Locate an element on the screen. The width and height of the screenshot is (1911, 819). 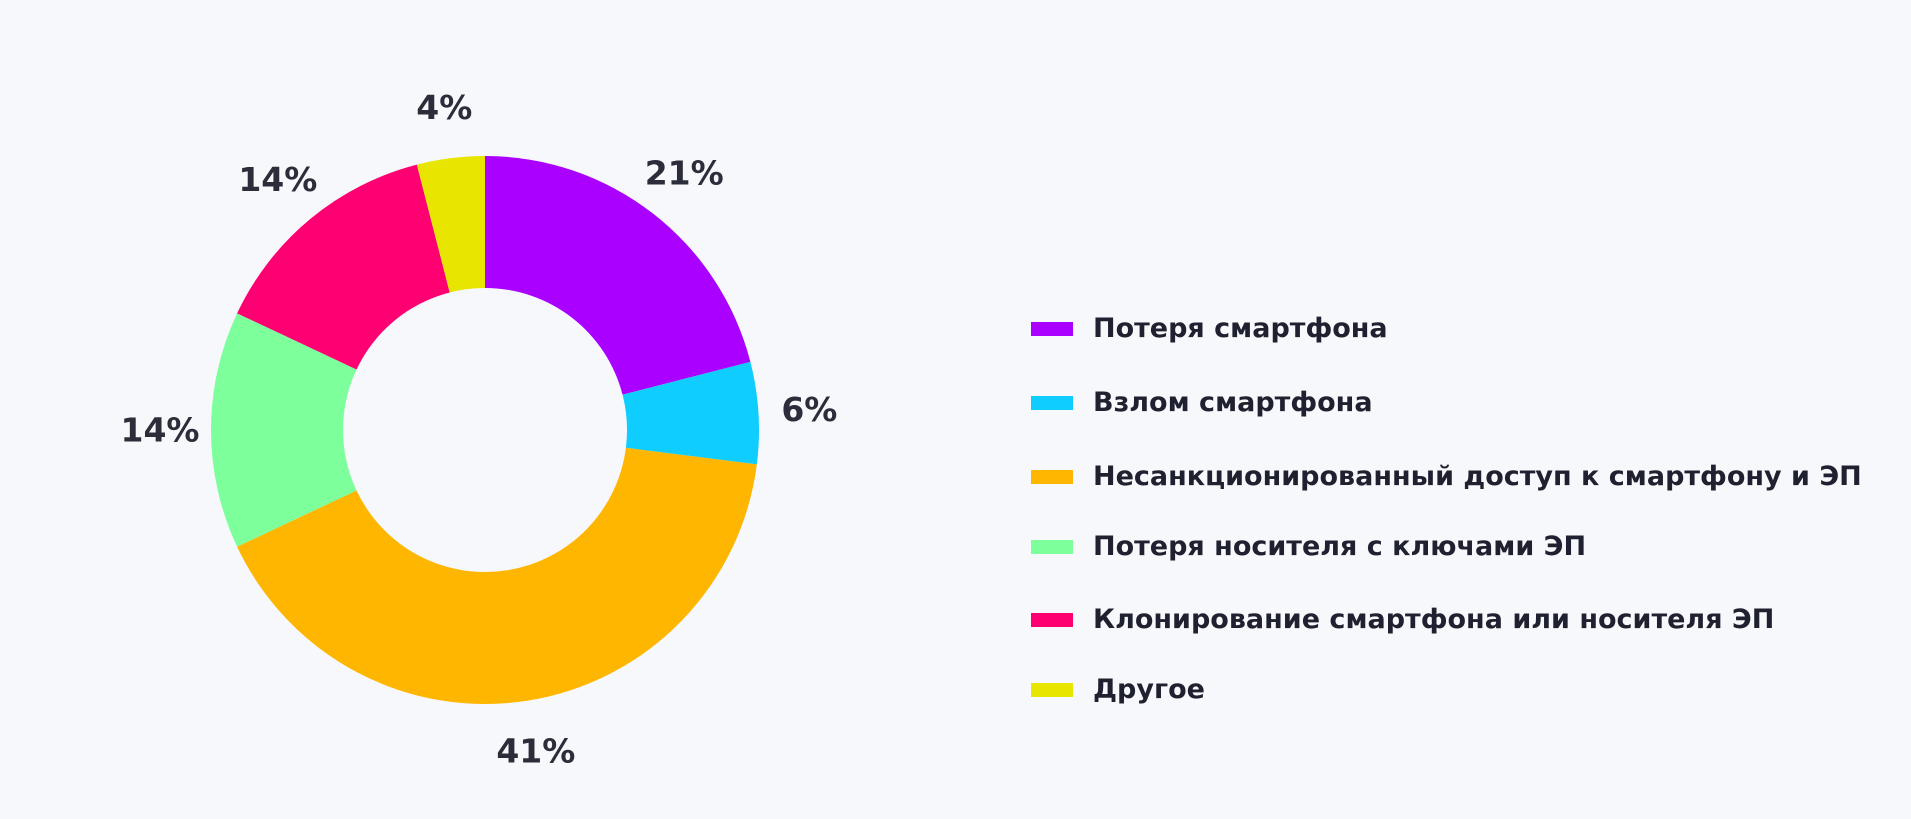
donut-value-label-3: 41% is located at coordinates (535, 750).